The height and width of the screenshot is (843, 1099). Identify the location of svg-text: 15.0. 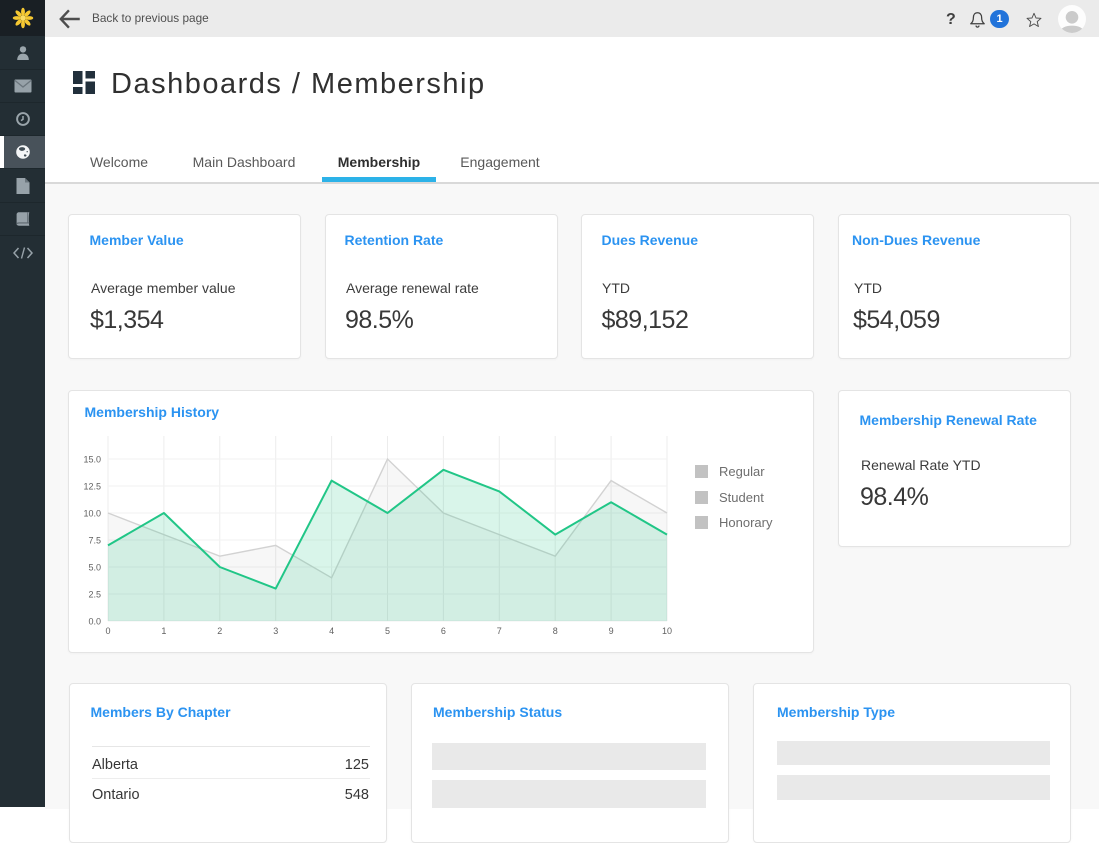
(92, 460).